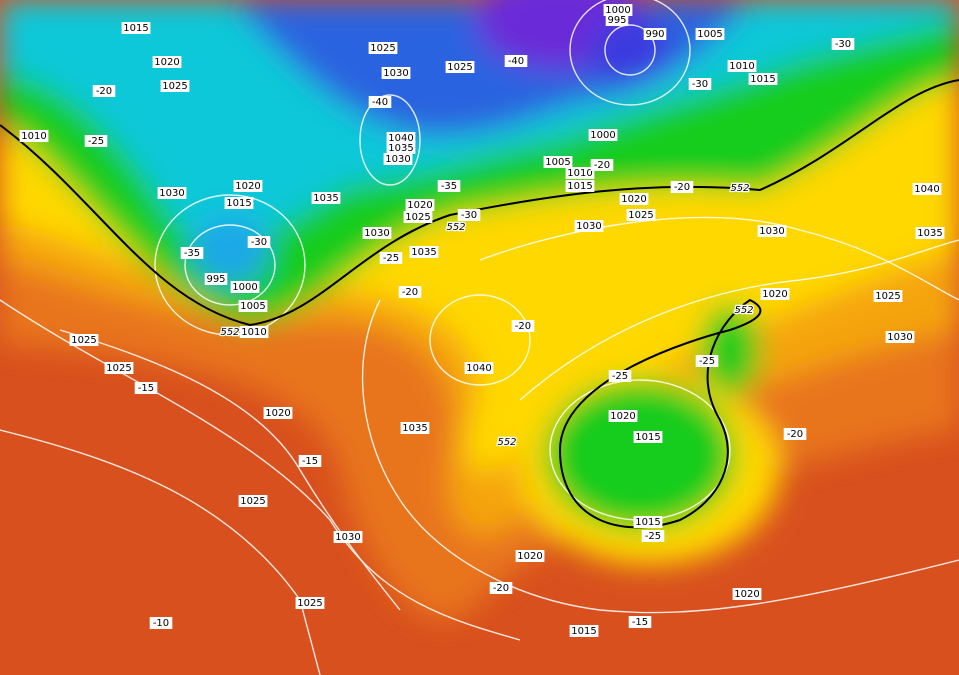 The height and width of the screenshot is (675, 959). I want to click on temperature-label: -10, so click(161, 623).